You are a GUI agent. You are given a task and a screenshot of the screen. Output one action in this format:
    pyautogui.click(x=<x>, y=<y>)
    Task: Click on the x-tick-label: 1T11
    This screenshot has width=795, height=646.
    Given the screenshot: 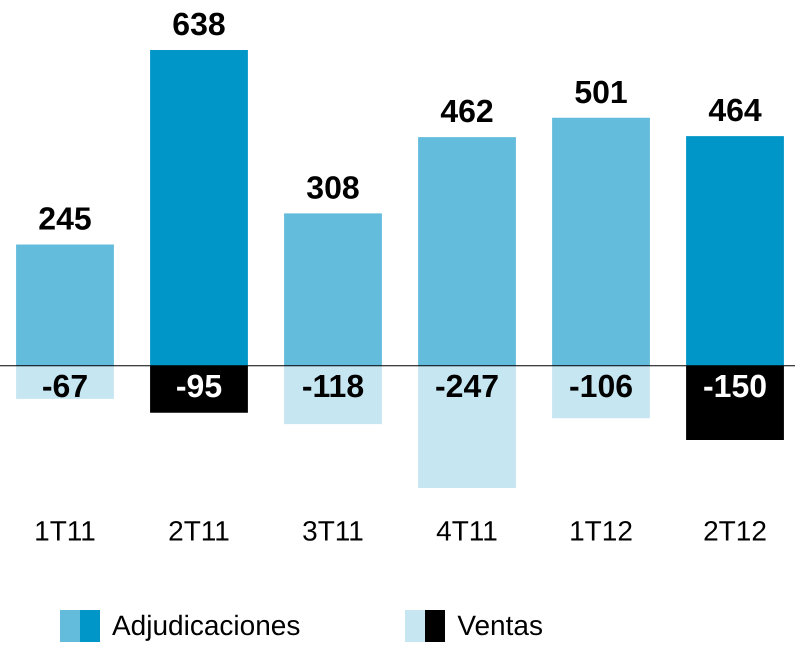 What is the action you would take?
    pyautogui.click(x=65, y=531)
    